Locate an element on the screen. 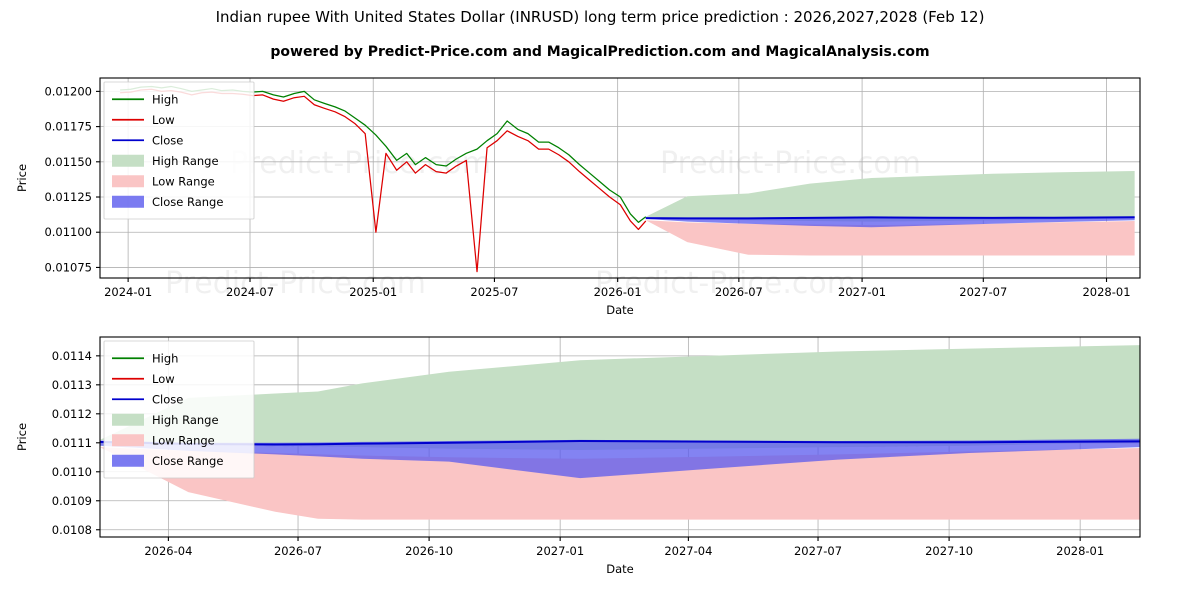 The width and height of the screenshot is (1200, 600). y-tick-label: 0.01075 is located at coordinates (68, 267).